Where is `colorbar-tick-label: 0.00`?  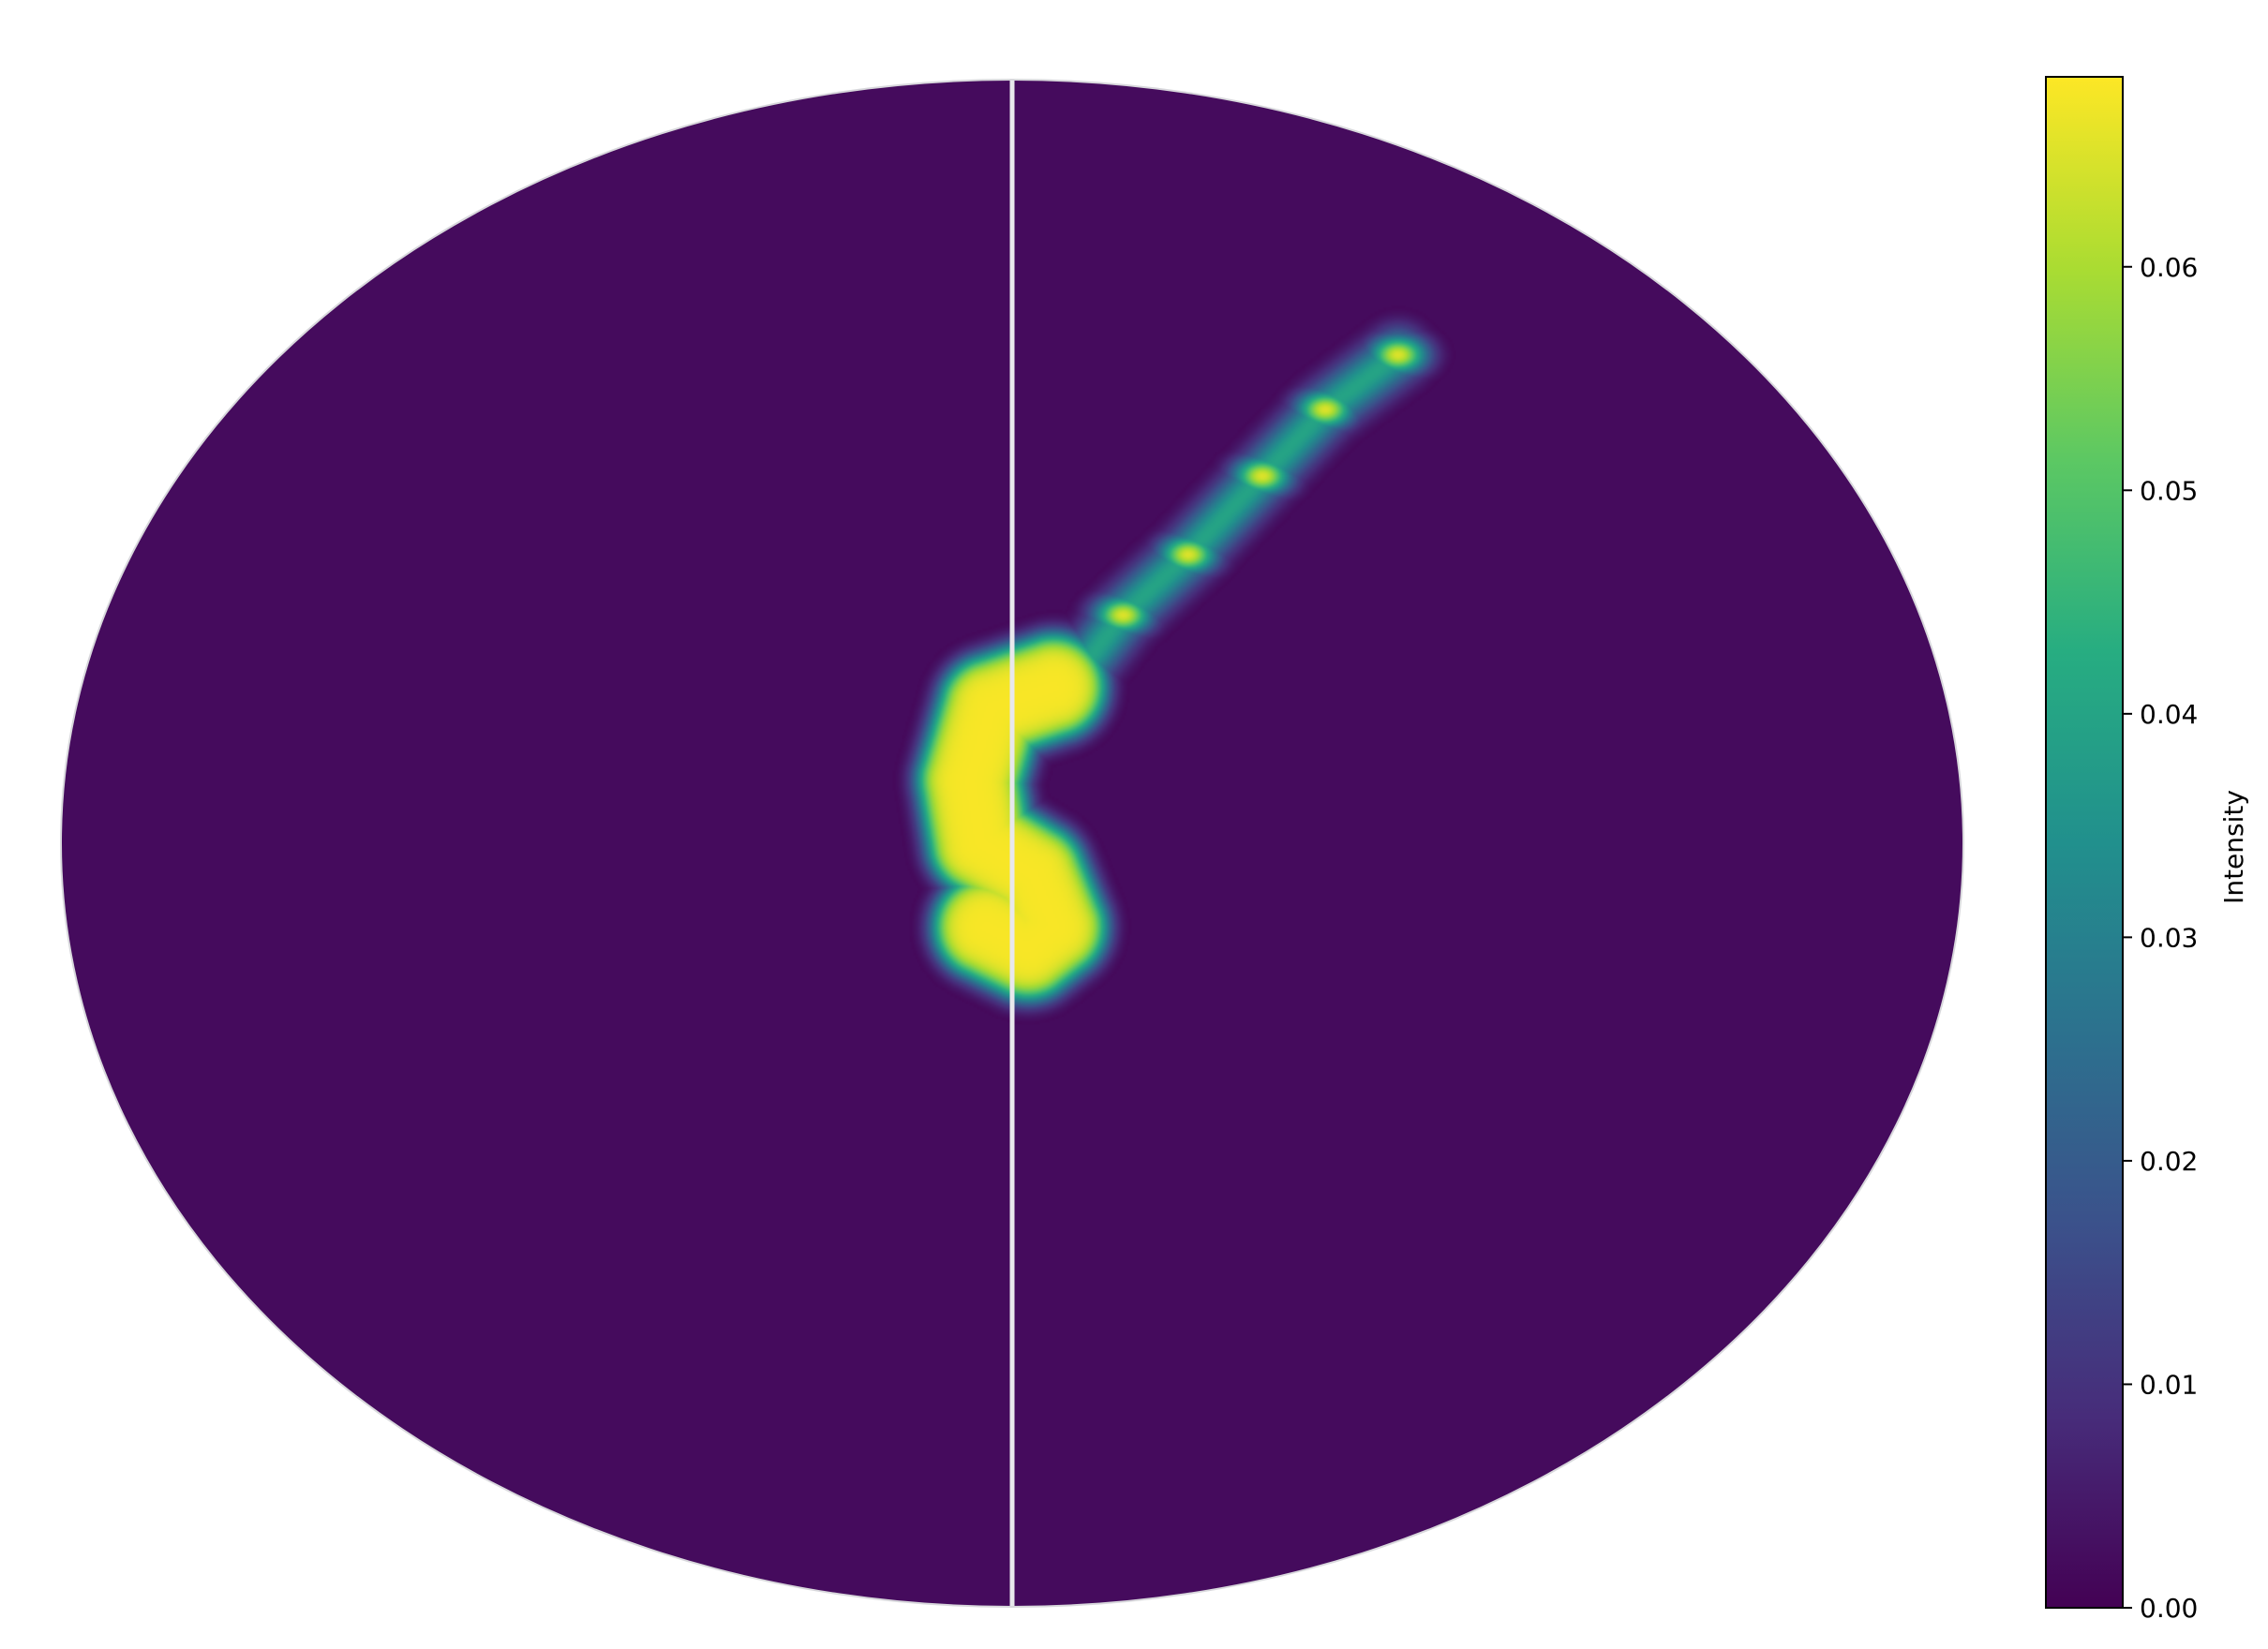 colorbar-tick-label: 0.00 is located at coordinates (2169, 1608).